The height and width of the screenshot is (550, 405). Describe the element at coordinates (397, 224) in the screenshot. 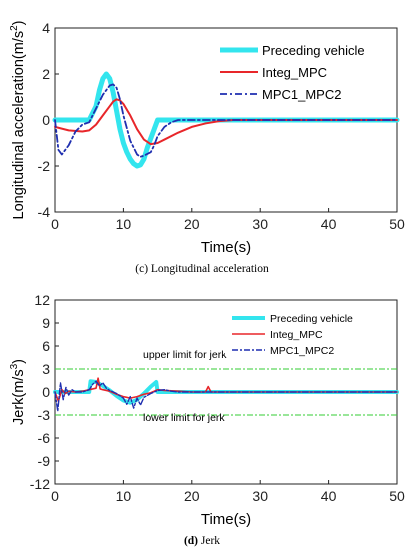

I see `x-tick-label-c: 50` at that location.